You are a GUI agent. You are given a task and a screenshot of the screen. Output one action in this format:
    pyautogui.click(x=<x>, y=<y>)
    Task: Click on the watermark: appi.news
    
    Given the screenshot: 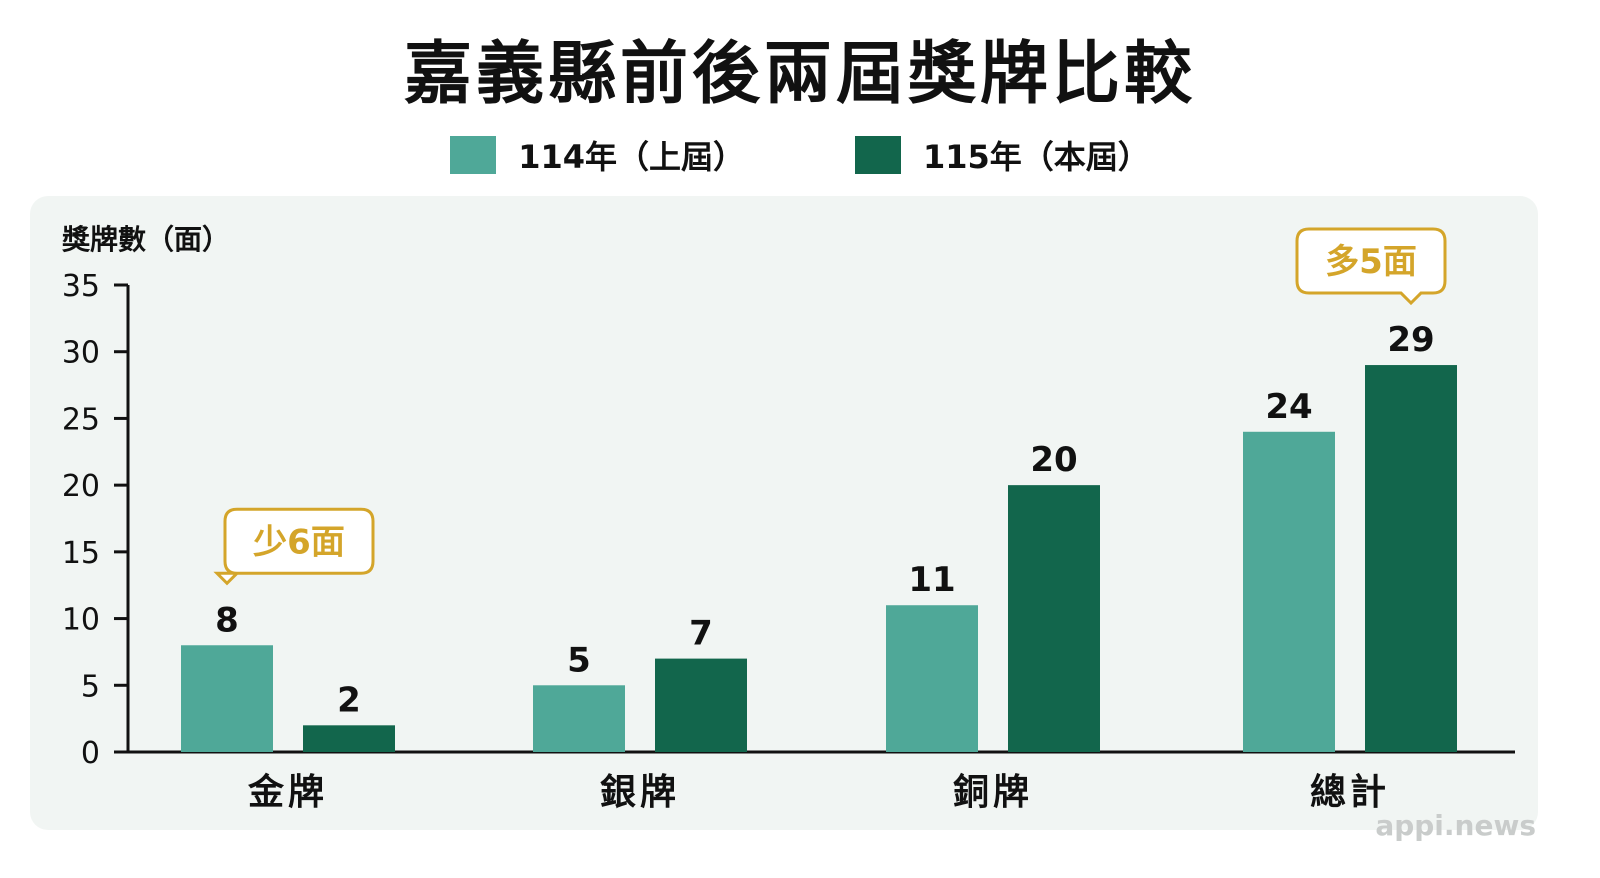 What is the action you would take?
    pyautogui.click(x=1455, y=825)
    